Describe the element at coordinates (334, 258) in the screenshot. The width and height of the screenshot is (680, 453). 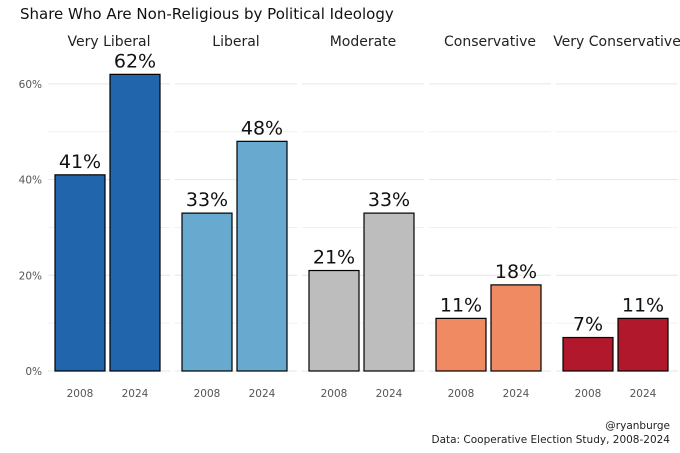
I see `data-label: 21%` at that location.